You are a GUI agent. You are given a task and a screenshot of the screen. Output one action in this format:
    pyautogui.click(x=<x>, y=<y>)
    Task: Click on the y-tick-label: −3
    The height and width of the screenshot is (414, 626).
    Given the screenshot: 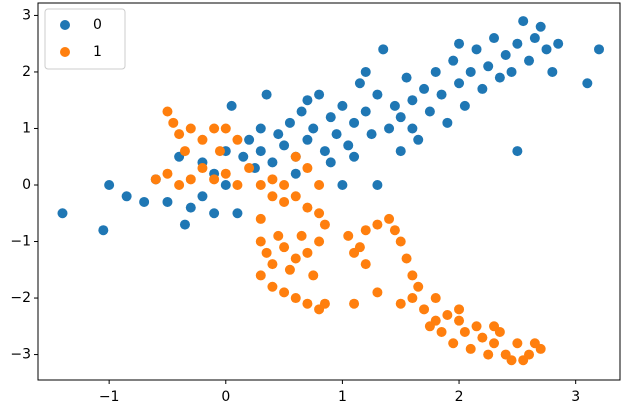 What is the action you would take?
    pyautogui.click(x=20, y=355)
    